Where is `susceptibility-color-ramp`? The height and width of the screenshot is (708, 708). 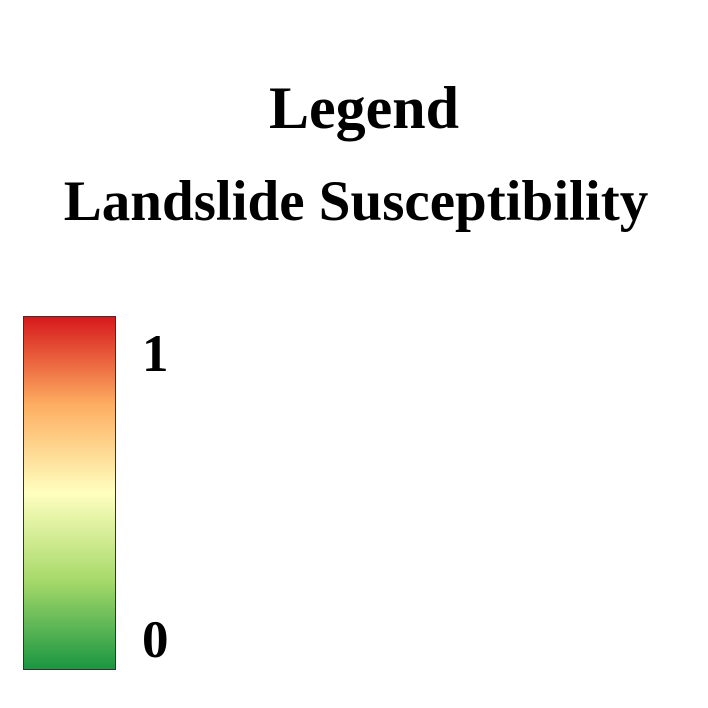 susceptibility-color-ramp is located at coordinates (69, 493).